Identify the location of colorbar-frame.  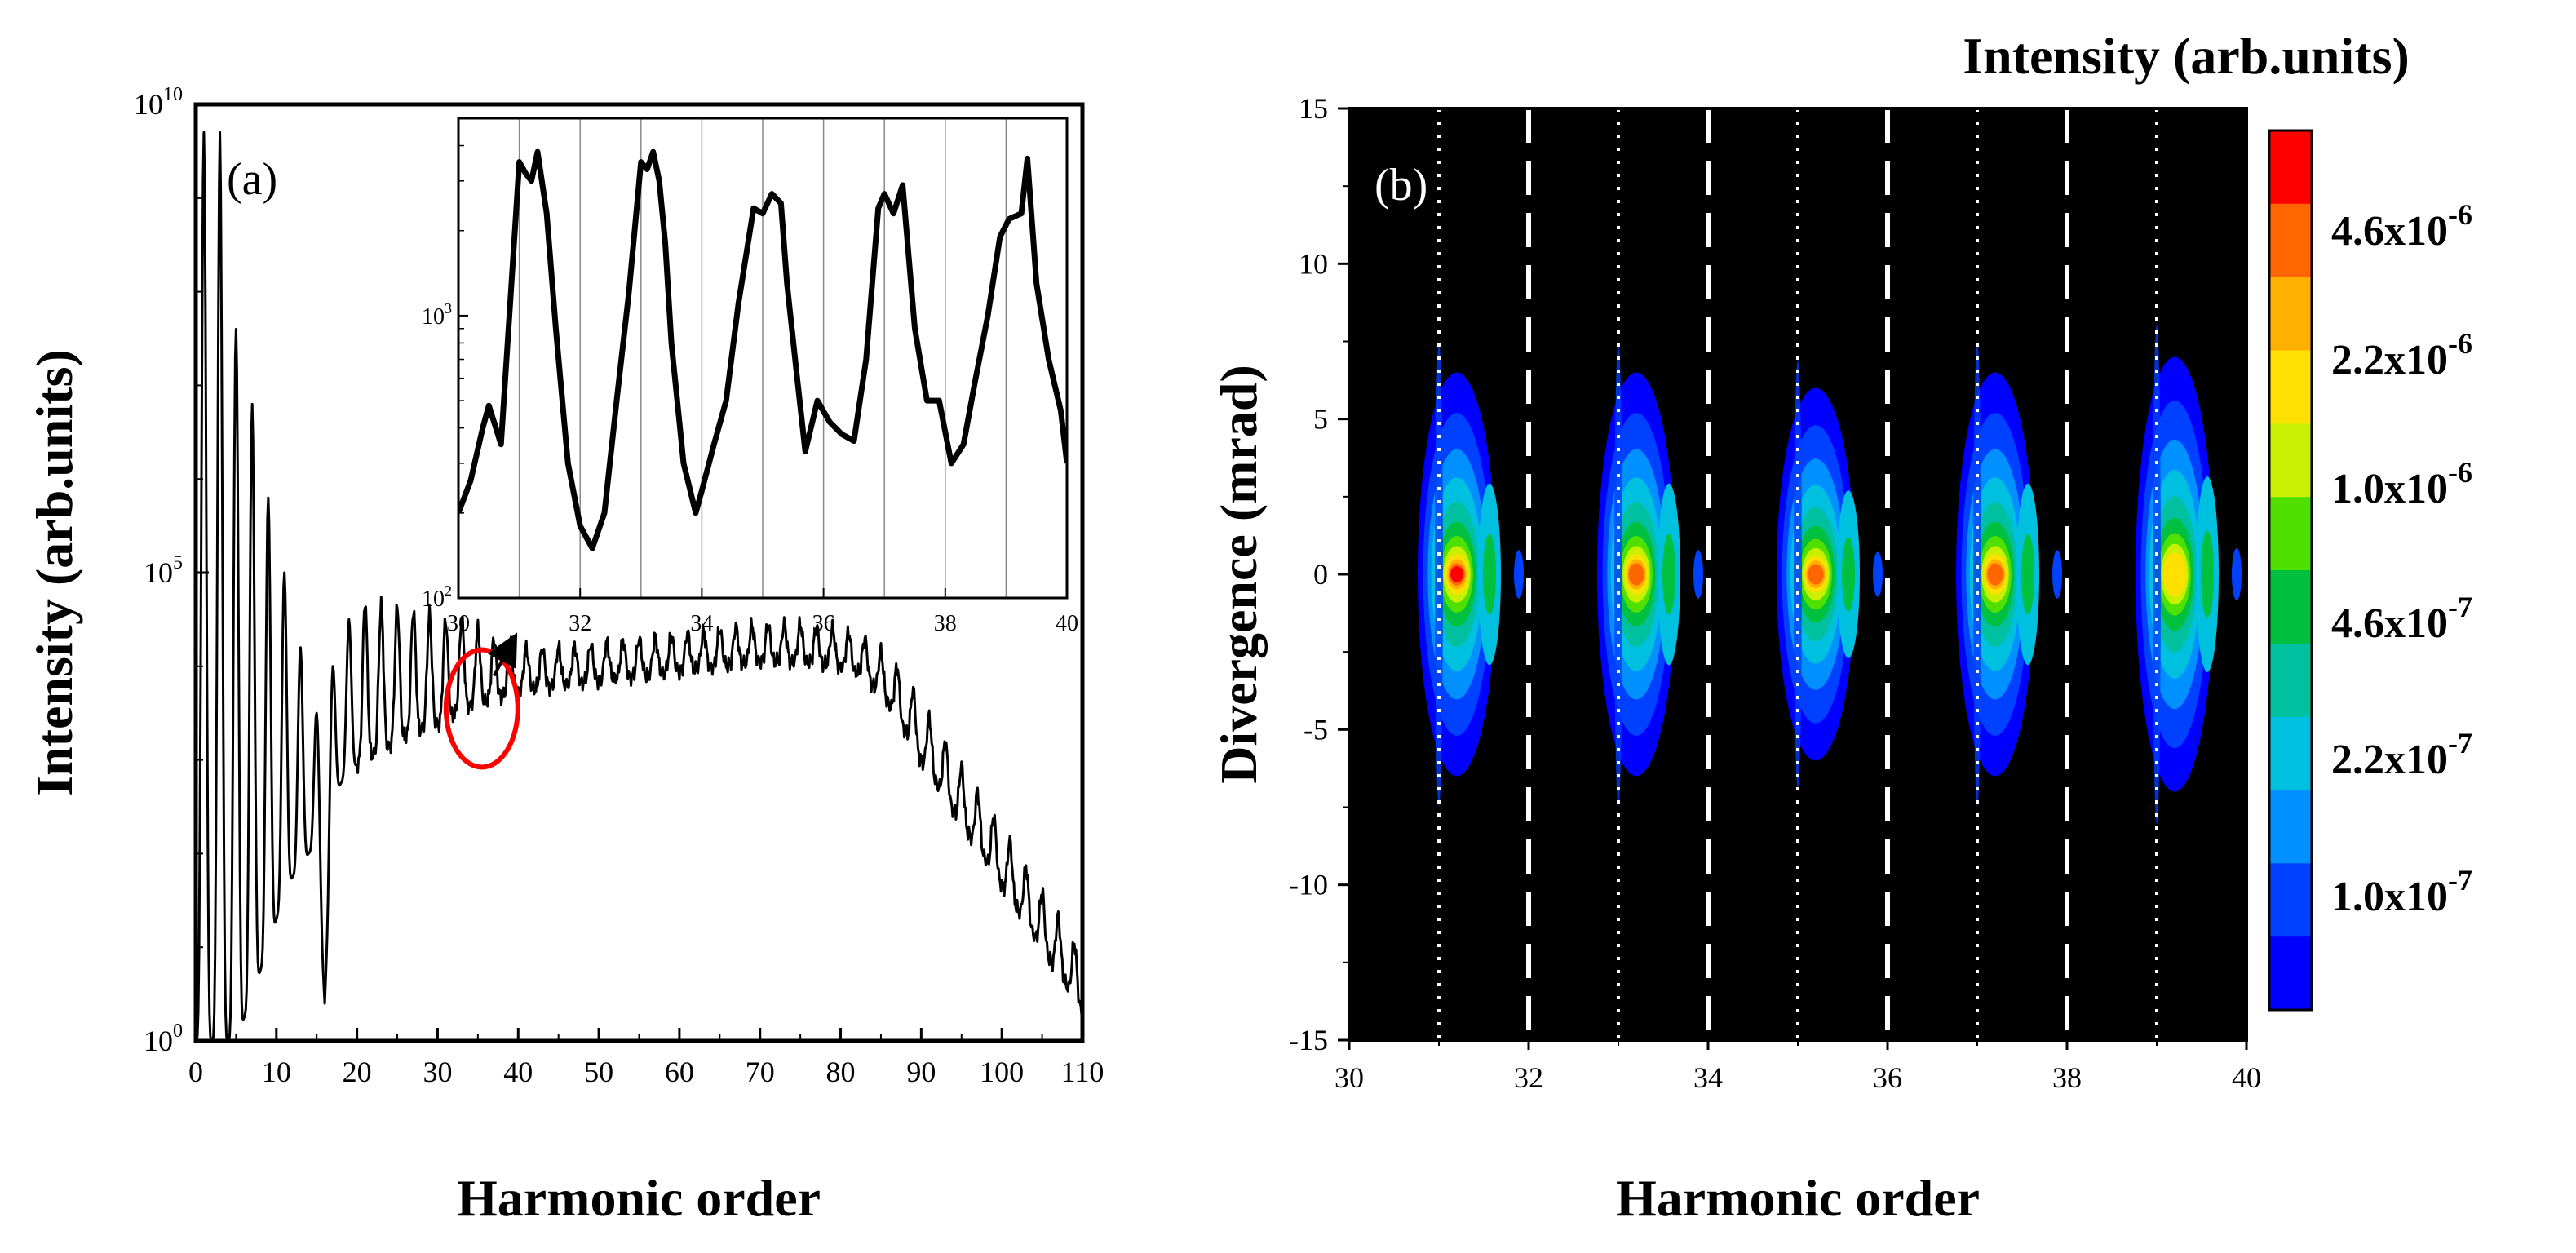
(2290, 570).